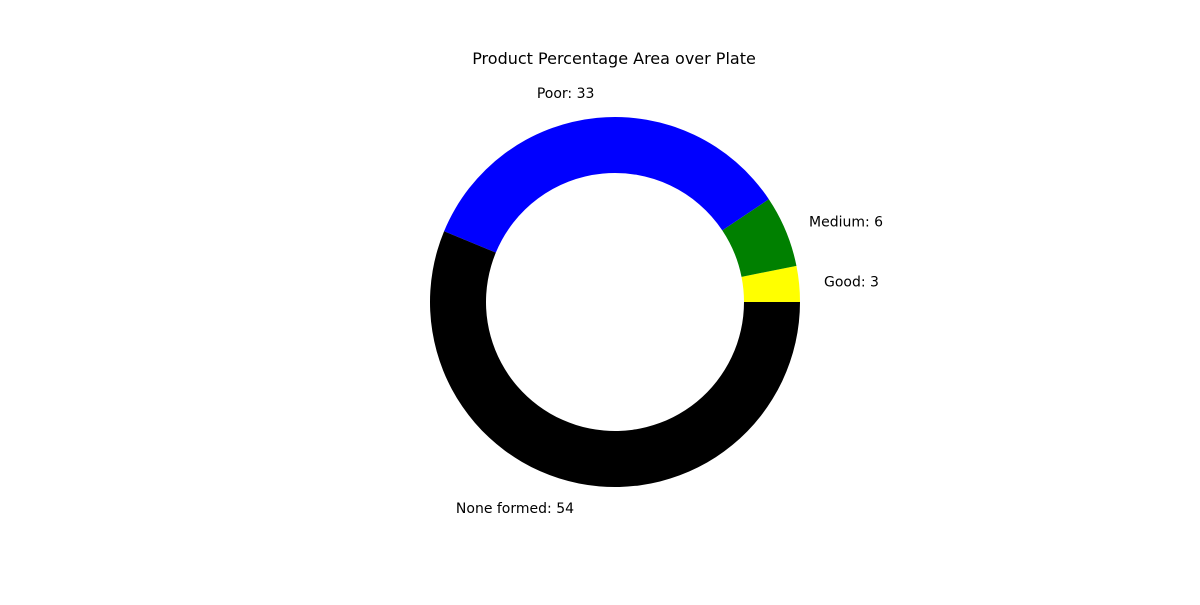 Image resolution: width=1200 pixels, height=605 pixels. I want to click on donut-slice-medium, so click(759, 238).